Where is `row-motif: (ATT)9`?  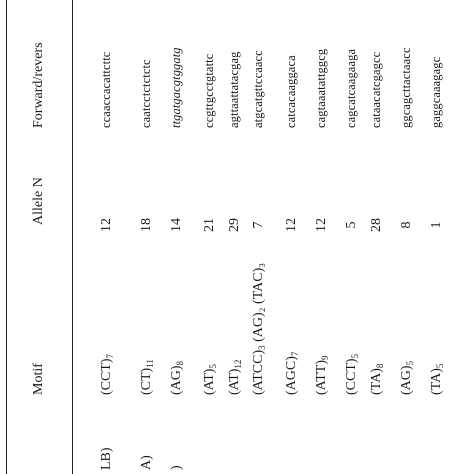
row-motif: (ATT)9 is located at coordinates (322, 375).